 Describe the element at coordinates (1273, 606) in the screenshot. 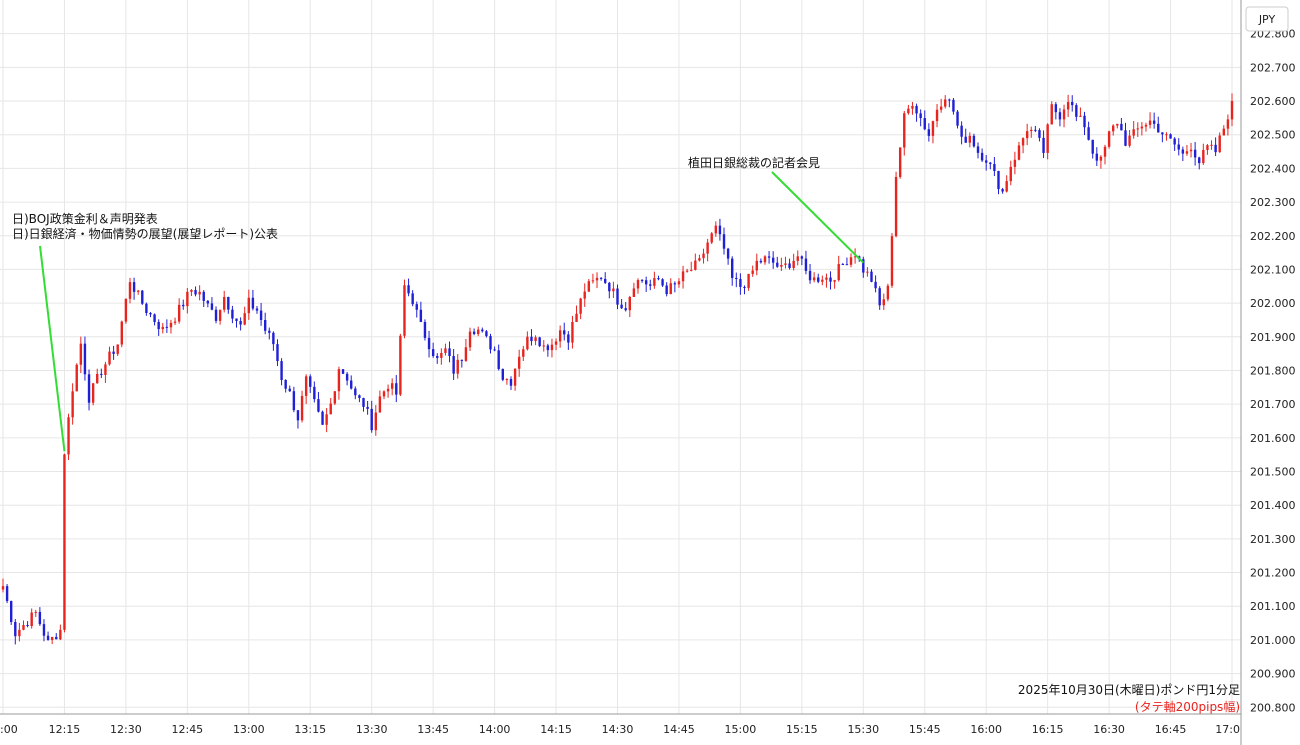

I see `price-tick-label: 201.100` at that location.